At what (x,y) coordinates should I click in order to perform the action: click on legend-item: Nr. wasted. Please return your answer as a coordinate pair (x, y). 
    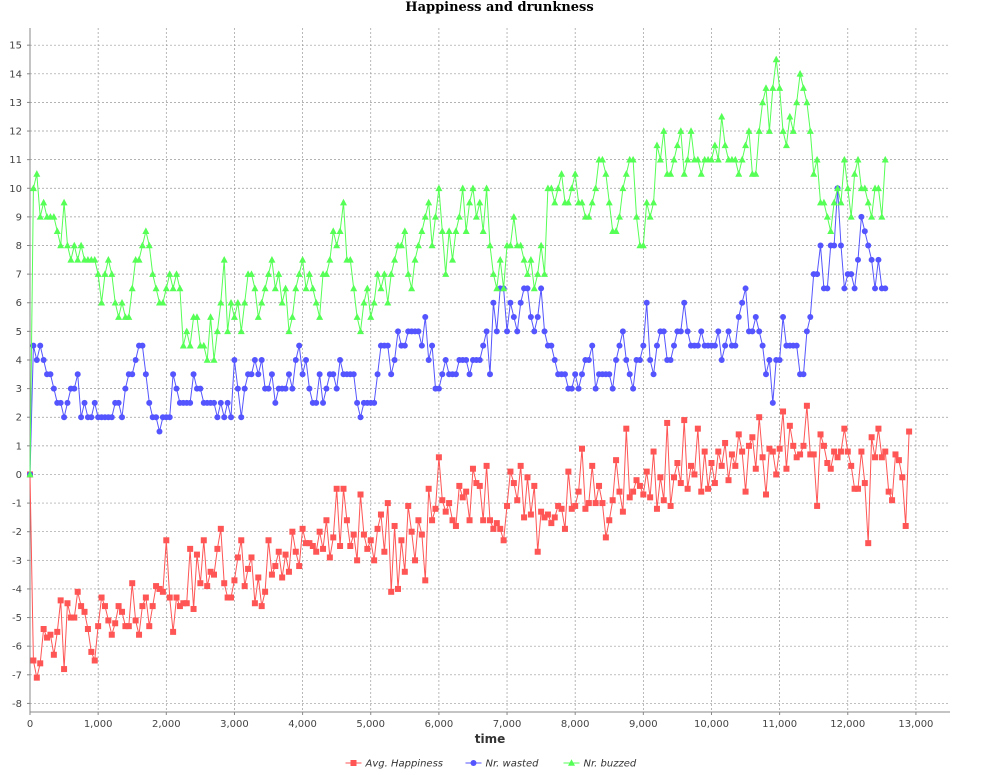
    Looking at the image, I should click on (502, 764).